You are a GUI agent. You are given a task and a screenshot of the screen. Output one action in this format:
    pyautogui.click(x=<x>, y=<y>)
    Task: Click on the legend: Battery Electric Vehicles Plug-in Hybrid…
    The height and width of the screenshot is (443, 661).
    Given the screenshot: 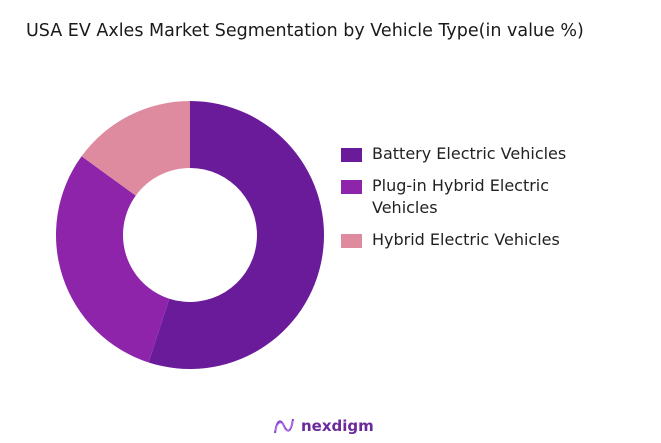 What is the action you would take?
    pyautogui.click(x=491, y=202)
    